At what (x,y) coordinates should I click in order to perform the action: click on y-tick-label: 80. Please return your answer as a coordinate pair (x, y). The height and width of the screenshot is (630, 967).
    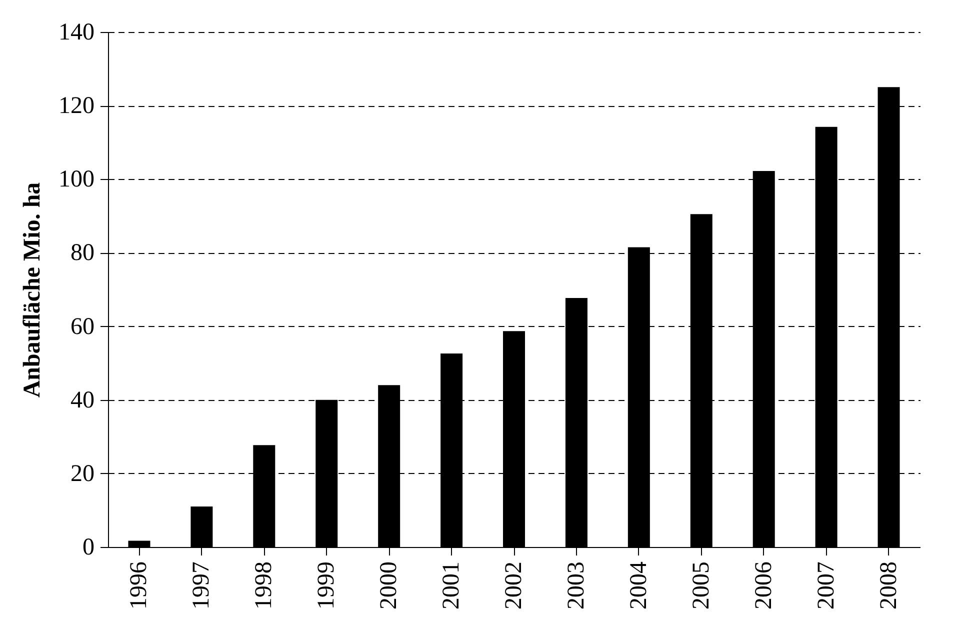
    Looking at the image, I should click on (82, 253).